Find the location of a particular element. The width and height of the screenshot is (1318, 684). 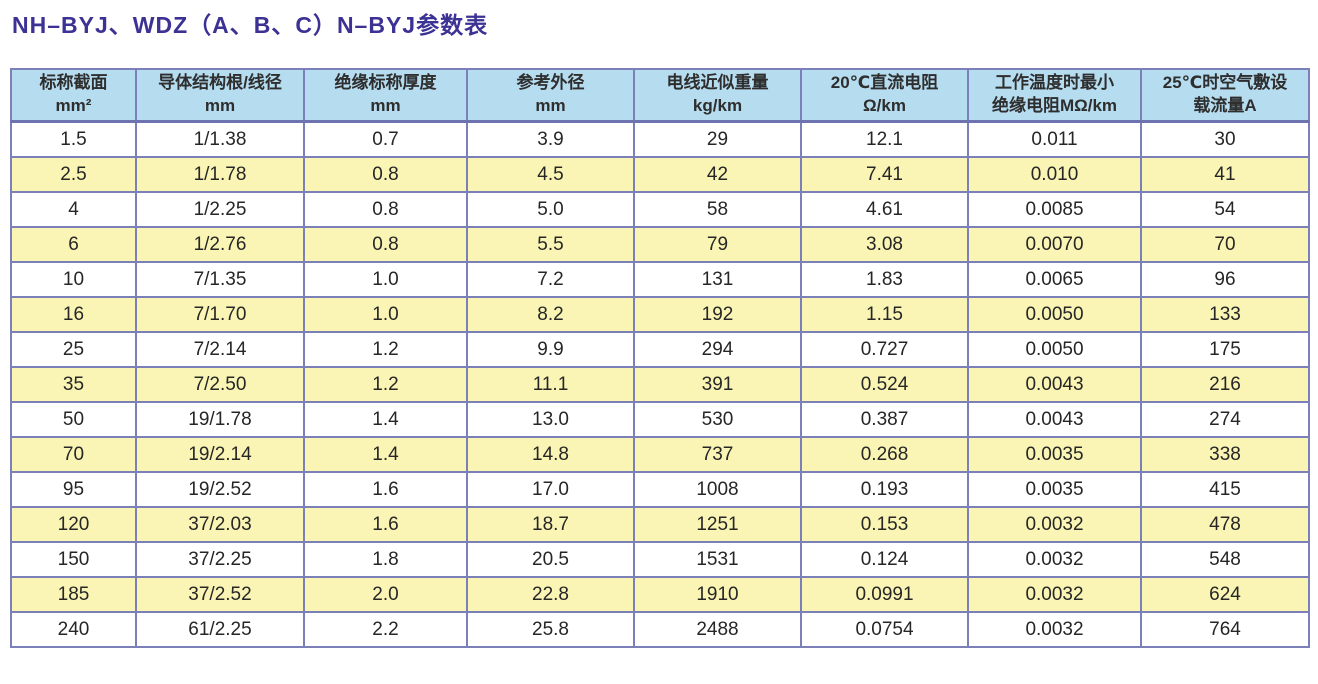

cell-nominal-section: 1.5 is located at coordinates (73, 139).